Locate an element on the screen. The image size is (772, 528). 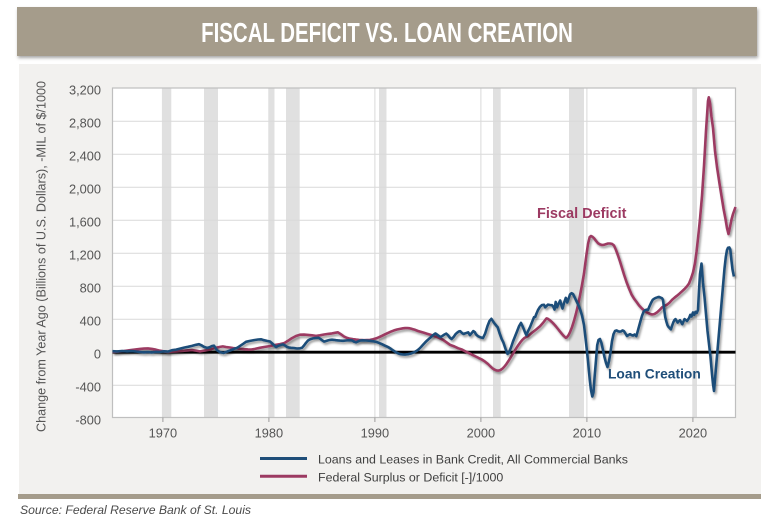
svg-text: 2000 is located at coordinates (481, 433).